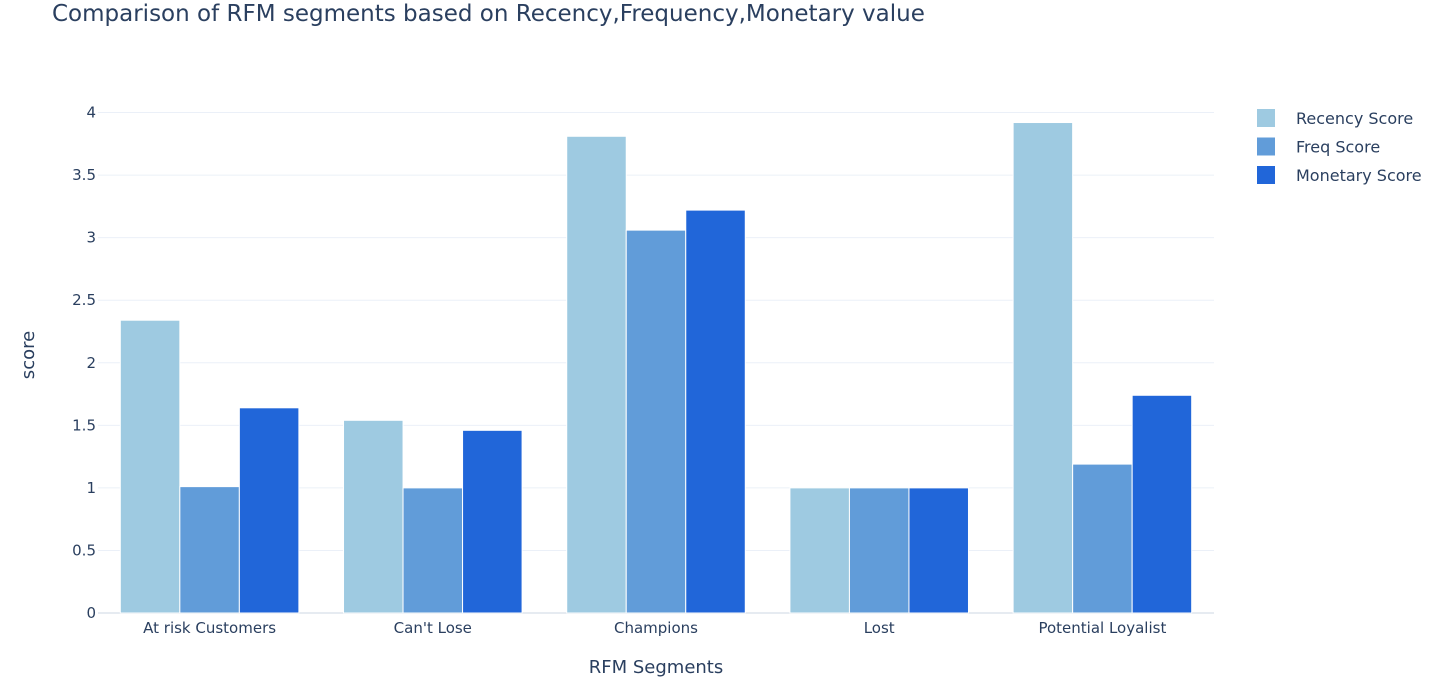  I want to click on legend: Recency Score Freq Score Monetary Score, so click(1339, 147).